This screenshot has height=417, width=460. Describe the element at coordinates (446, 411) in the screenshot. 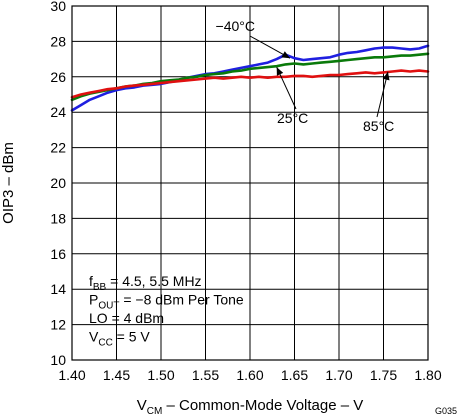

I see `figure-id: G035` at that location.